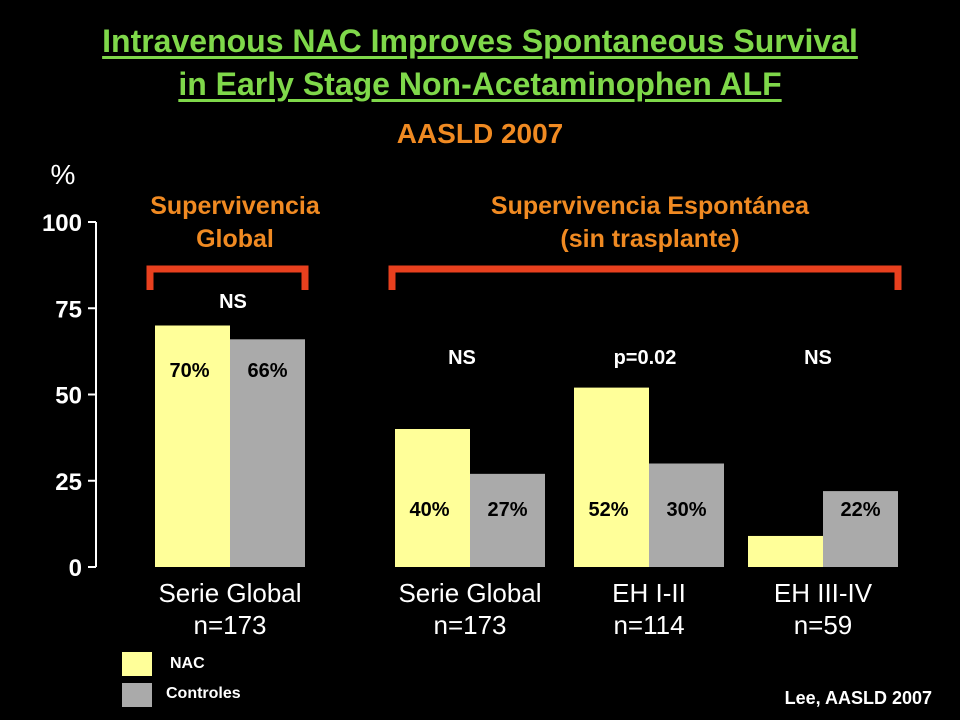 This screenshot has width=960, height=720. Describe the element at coordinates (267, 371) in the screenshot. I see `bar-value-label: 66%` at that location.